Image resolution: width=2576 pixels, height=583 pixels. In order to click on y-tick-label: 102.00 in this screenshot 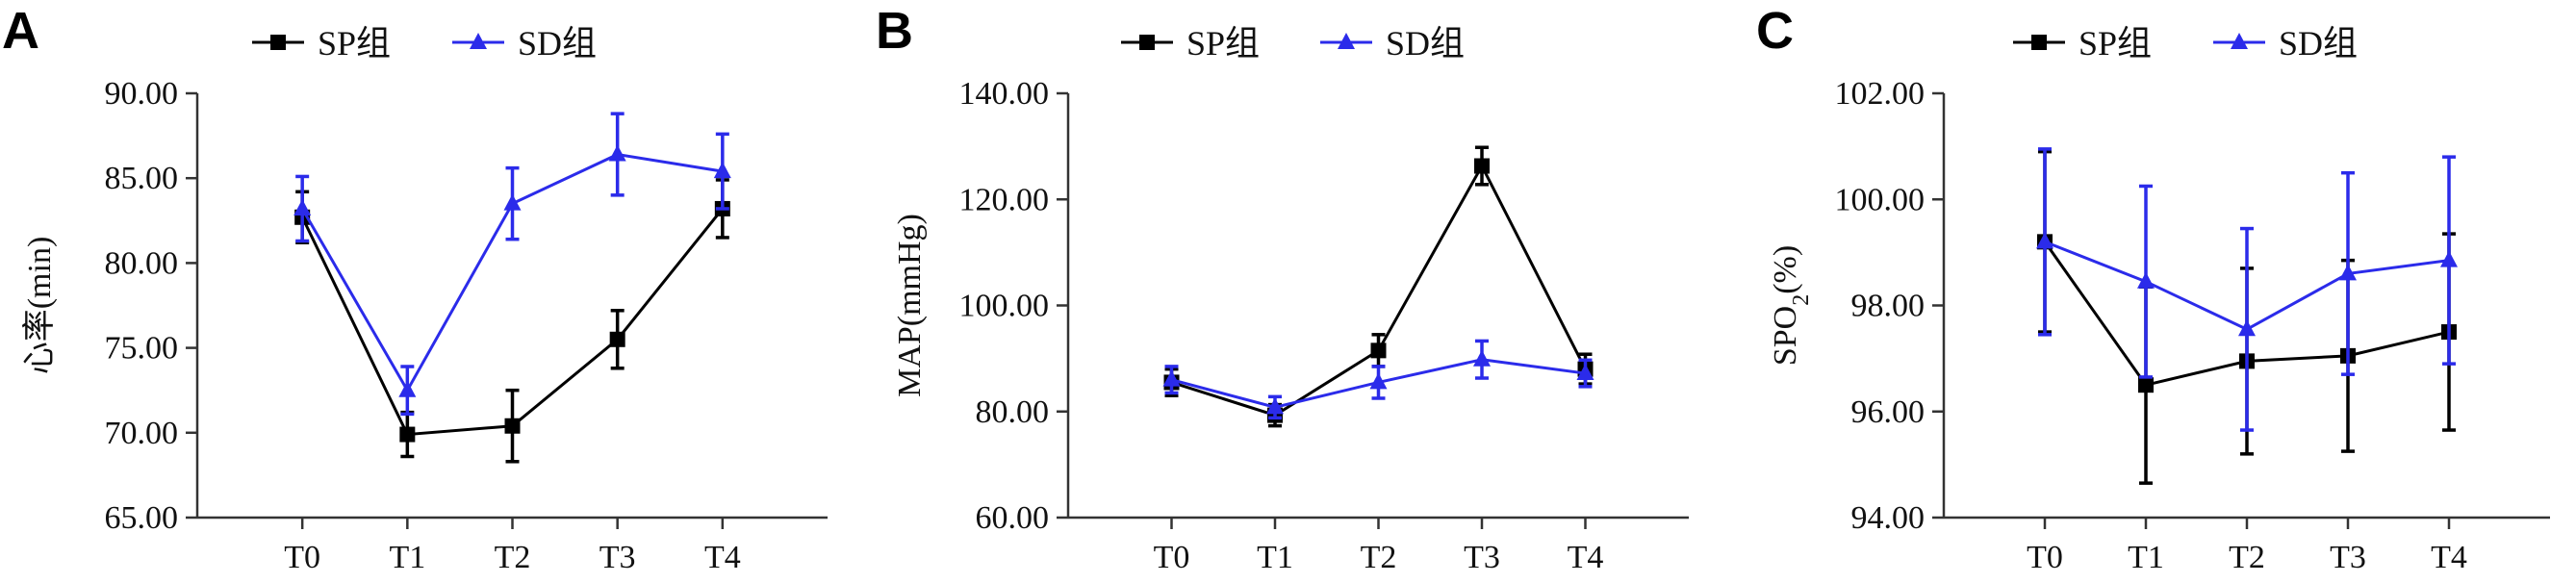, I will do `click(1880, 94)`.